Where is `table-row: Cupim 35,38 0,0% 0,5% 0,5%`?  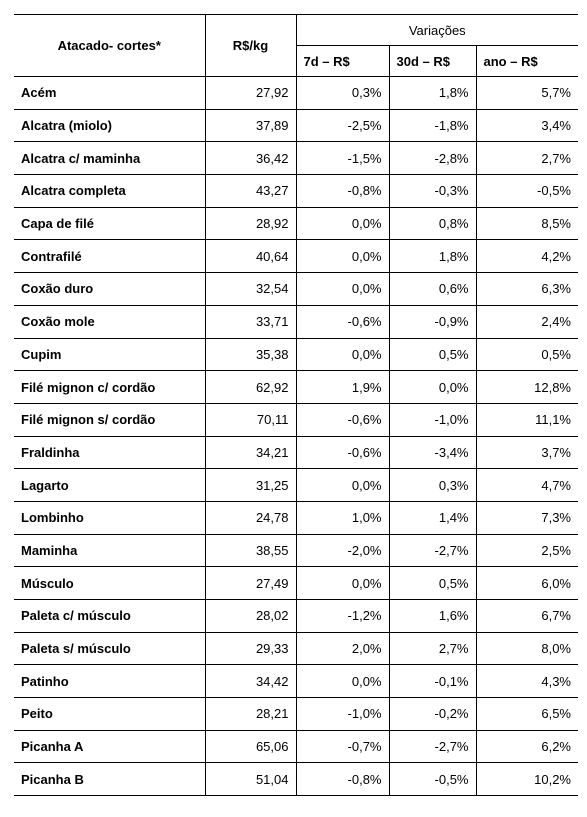 table-row: Cupim 35,38 0,0% 0,5% 0,5% is located at coordinates (296, 354).